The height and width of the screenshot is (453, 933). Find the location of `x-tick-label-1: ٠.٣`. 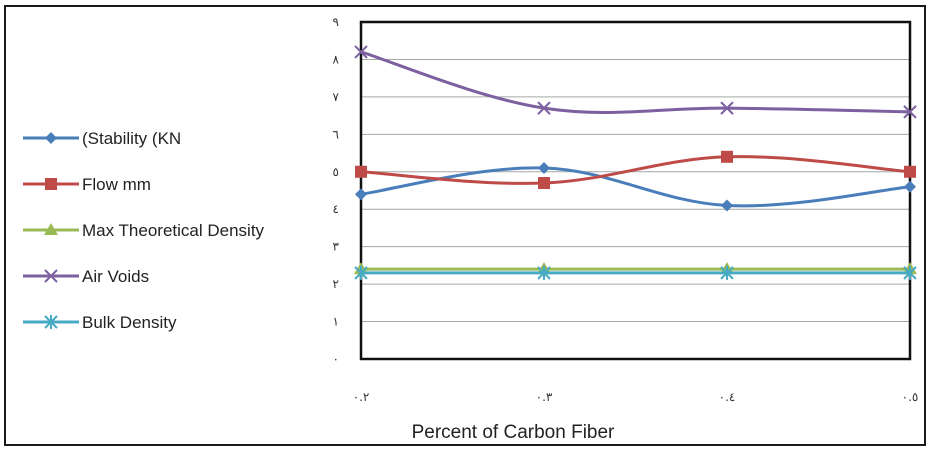

x-tick-label-1: ٠.٣ is located at coordinates (544, 397).